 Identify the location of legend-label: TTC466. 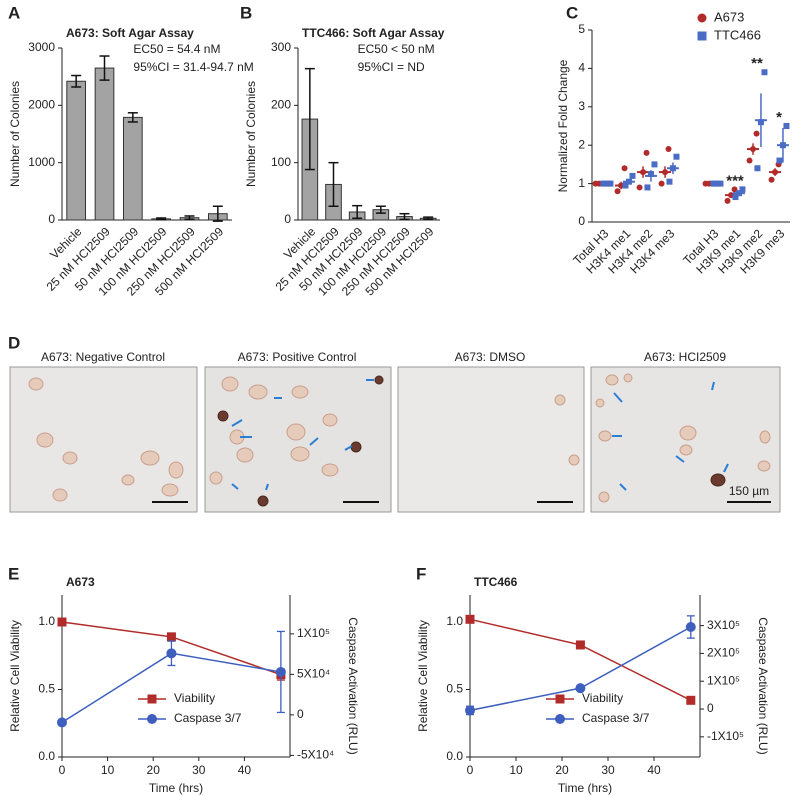
(737, 34).